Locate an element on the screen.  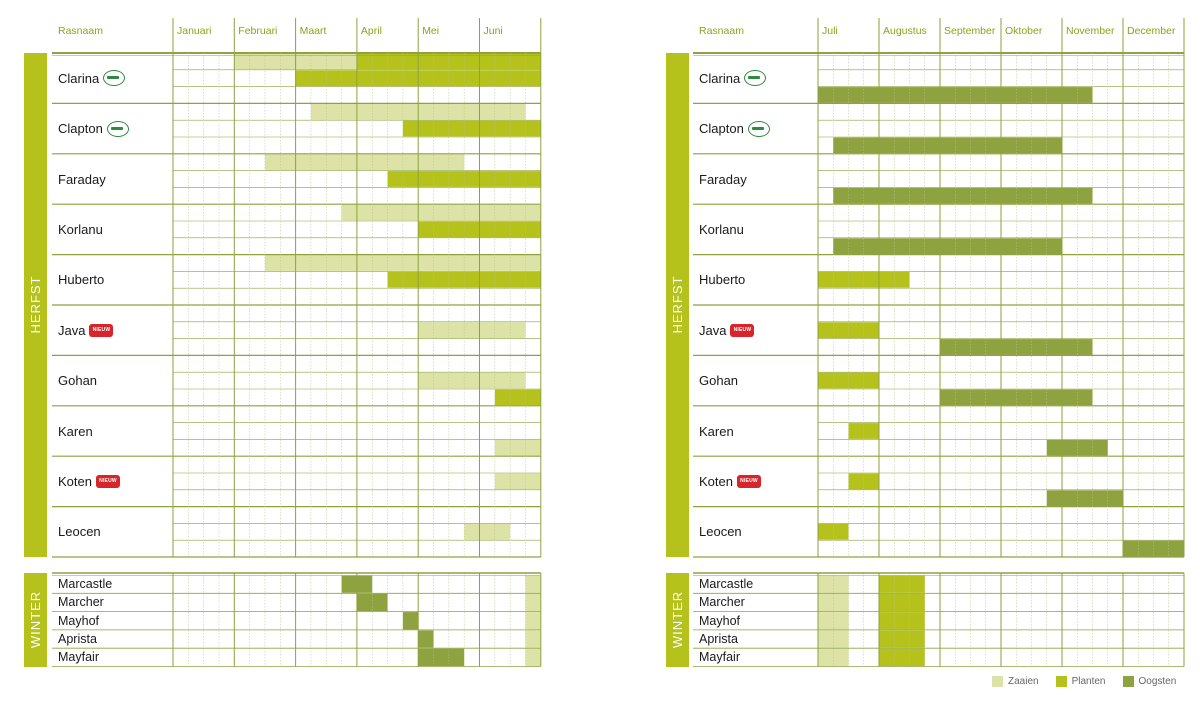
month-header: Mei is located at coordinates (431, 31).